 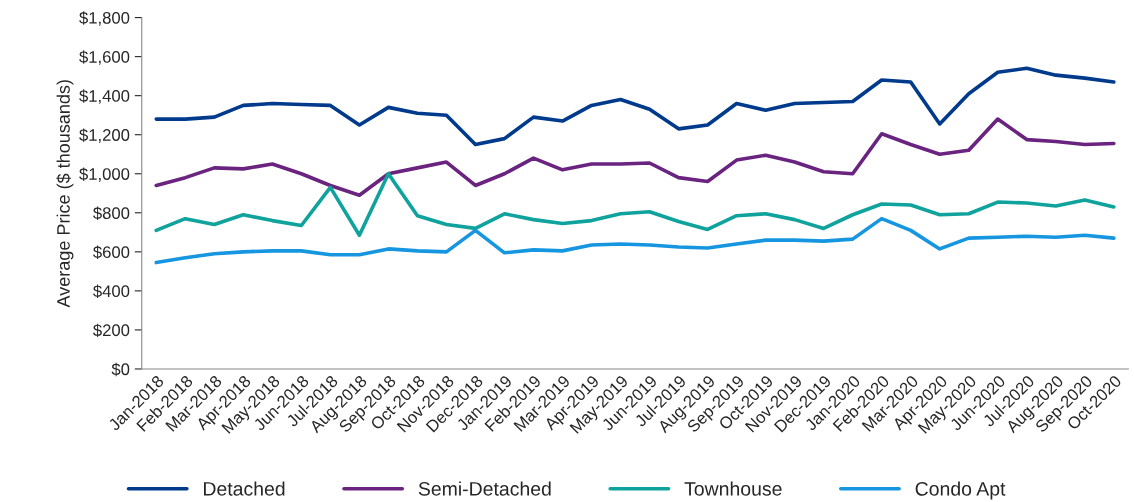 I want to click on legend-label: Townhouse, so click(x=733, y=488).